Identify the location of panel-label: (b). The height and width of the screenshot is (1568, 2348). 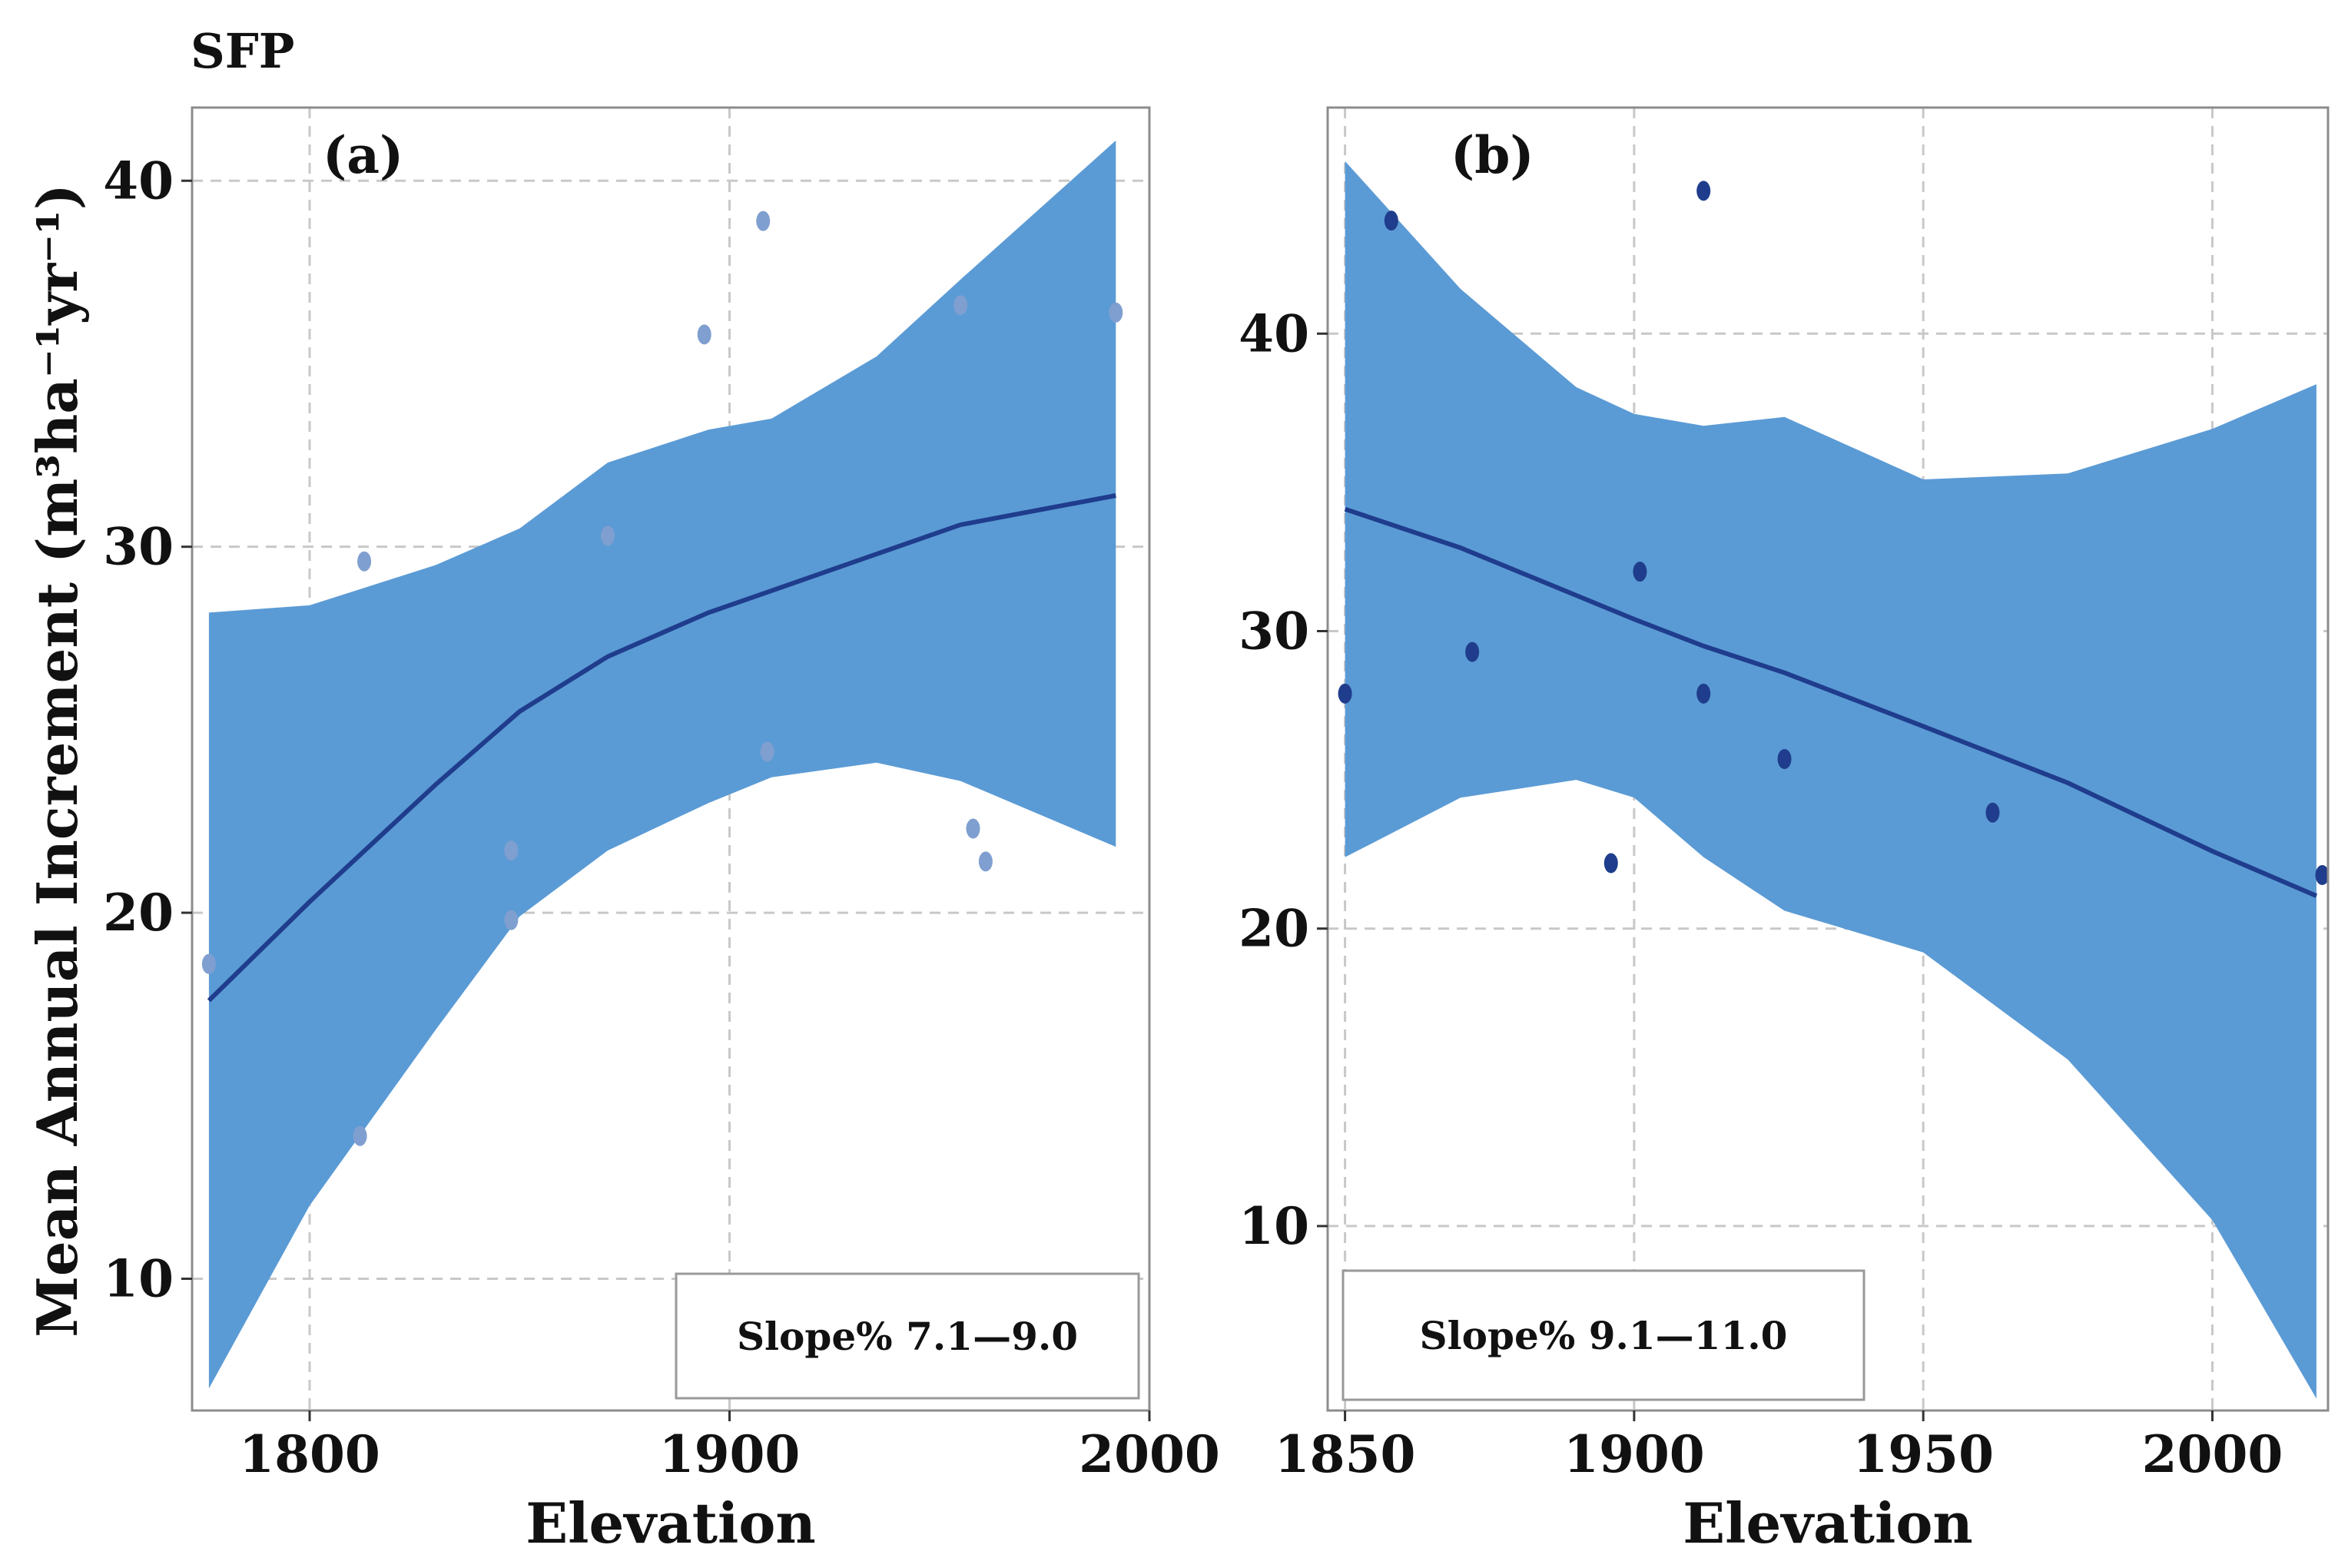
(1492, 155).